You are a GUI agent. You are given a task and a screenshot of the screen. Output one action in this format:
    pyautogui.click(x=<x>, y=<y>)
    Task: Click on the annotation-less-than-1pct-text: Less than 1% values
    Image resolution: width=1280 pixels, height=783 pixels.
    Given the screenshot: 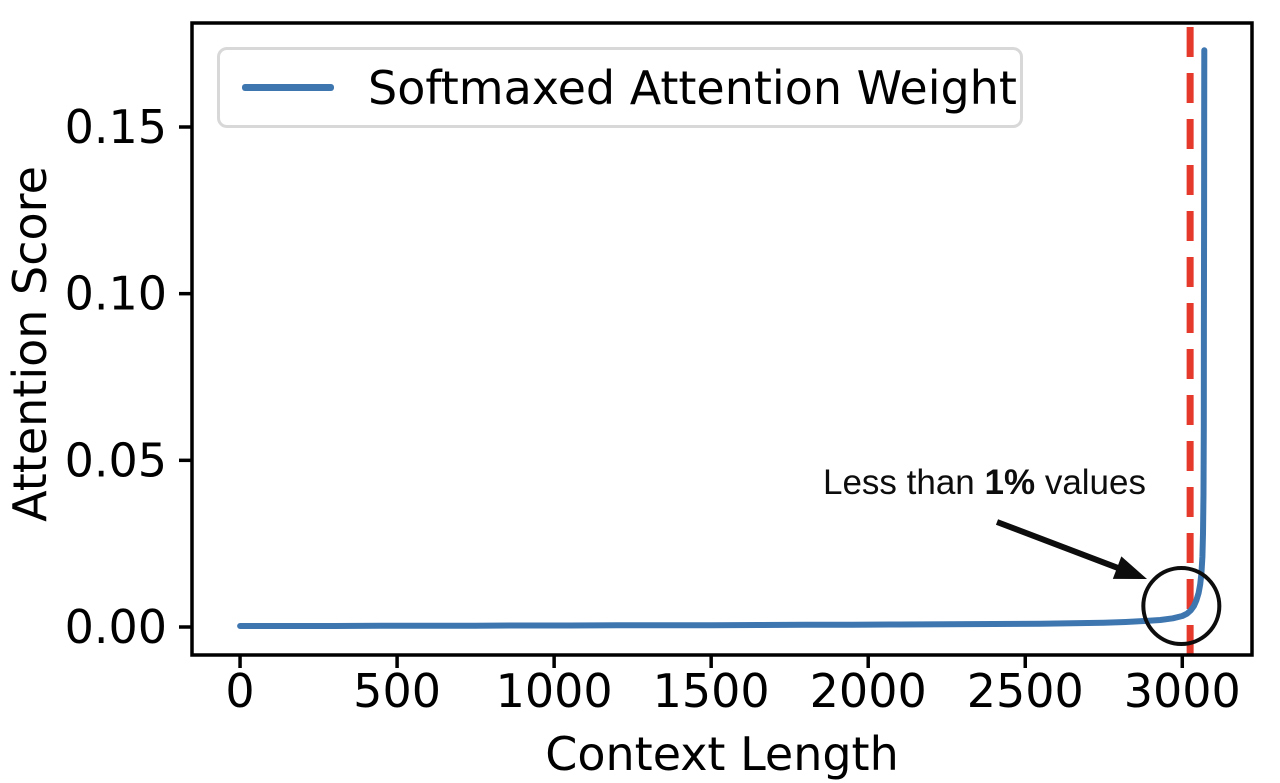 What is the action you would take?
    pyautogui.click(x=984, y=483)
    